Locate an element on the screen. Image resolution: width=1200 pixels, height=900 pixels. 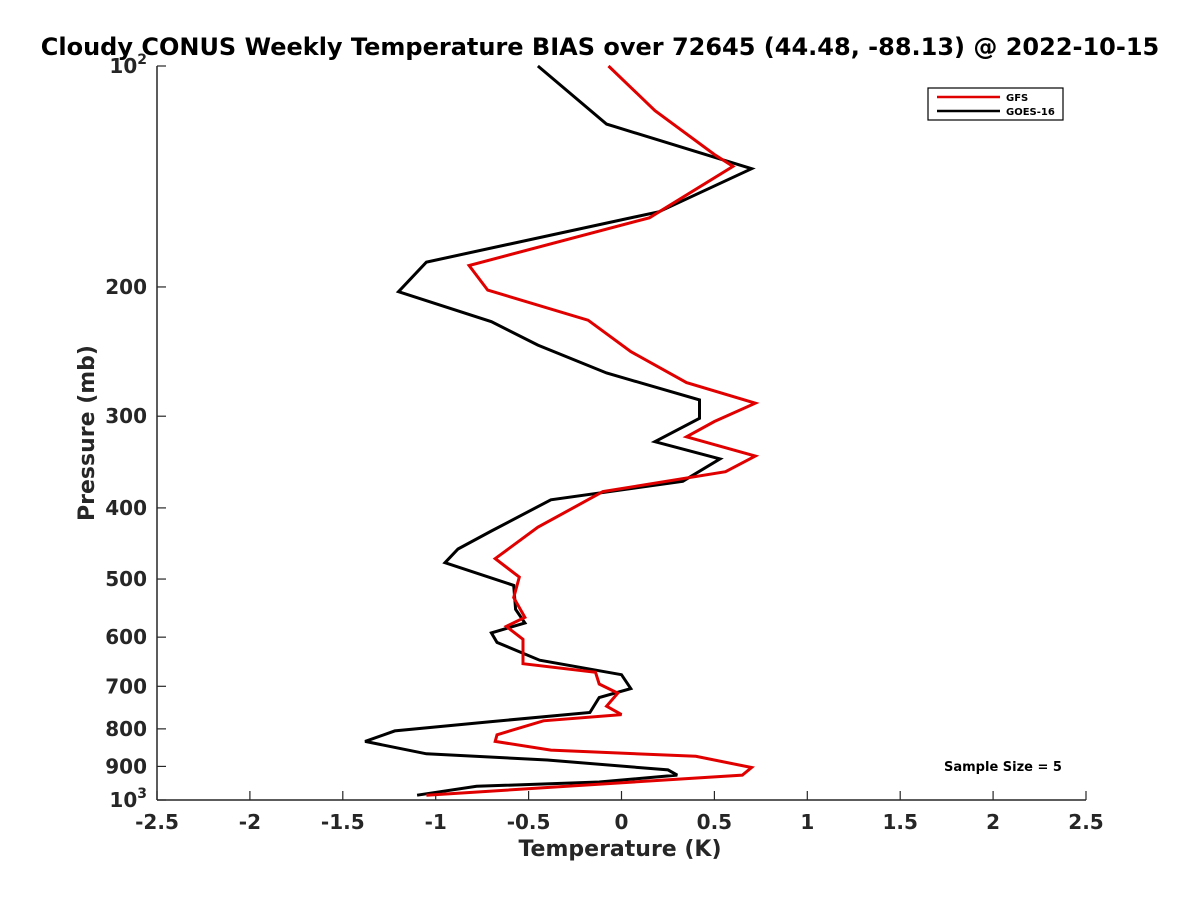
y-axis-label: Pressure (mb) is located at coordinates (87, 433).